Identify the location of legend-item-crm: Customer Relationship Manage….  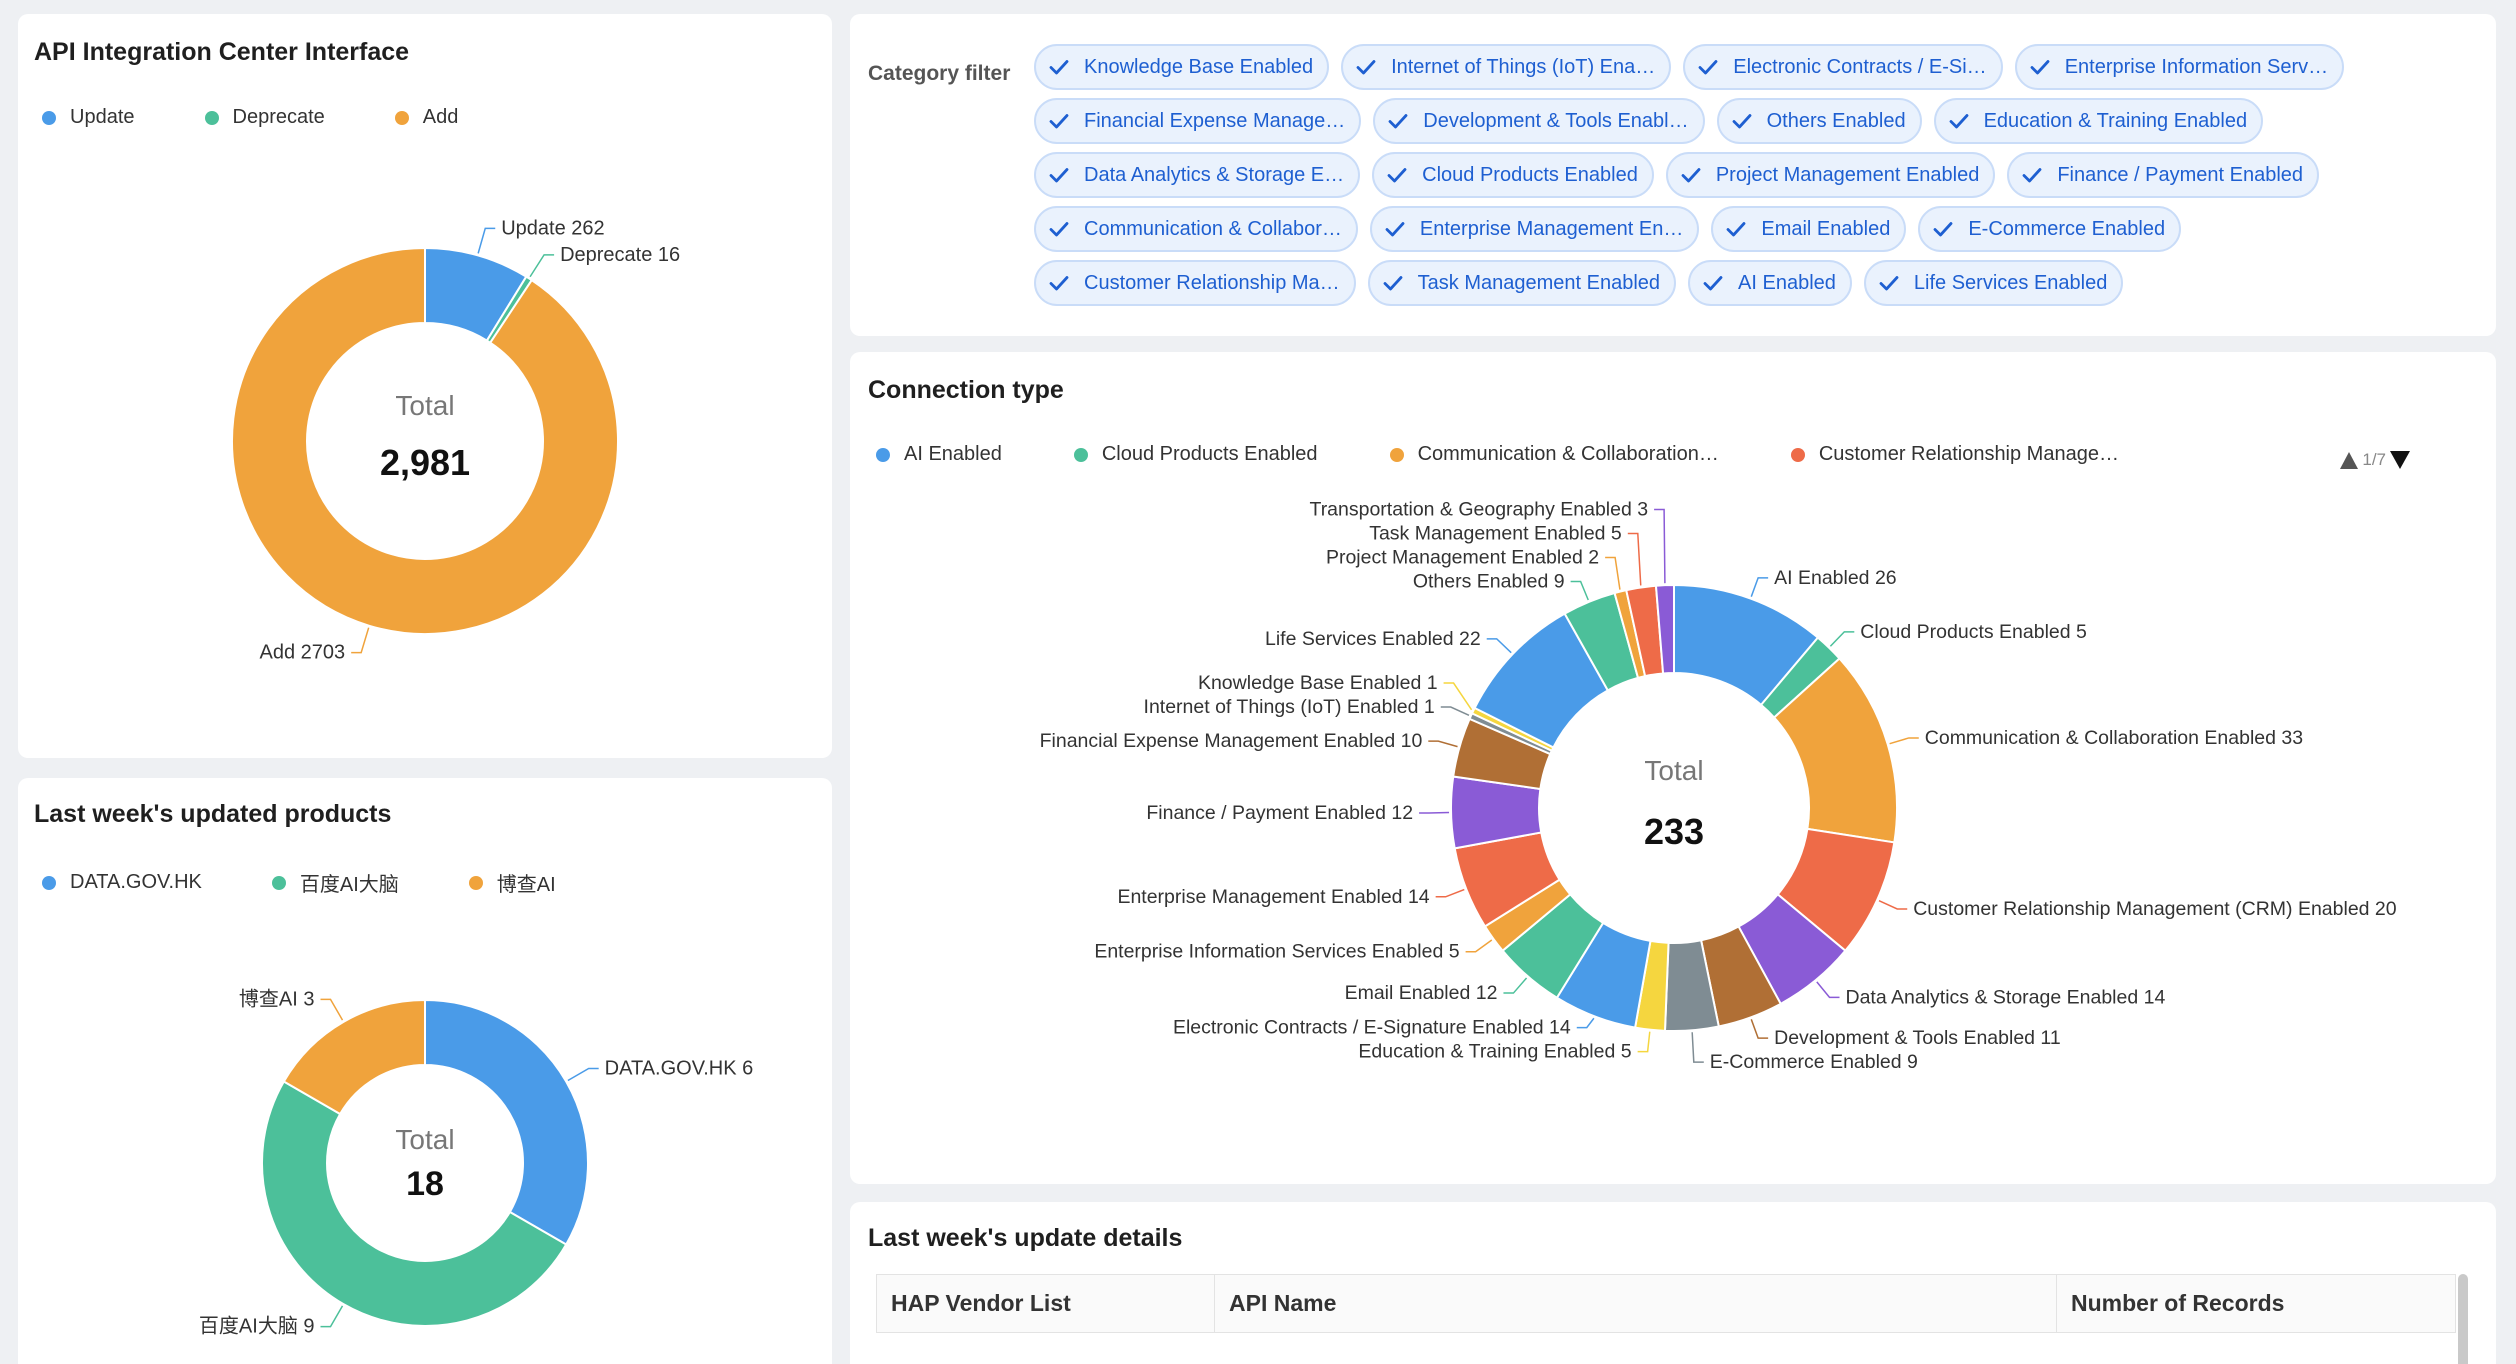
(1954, 454).